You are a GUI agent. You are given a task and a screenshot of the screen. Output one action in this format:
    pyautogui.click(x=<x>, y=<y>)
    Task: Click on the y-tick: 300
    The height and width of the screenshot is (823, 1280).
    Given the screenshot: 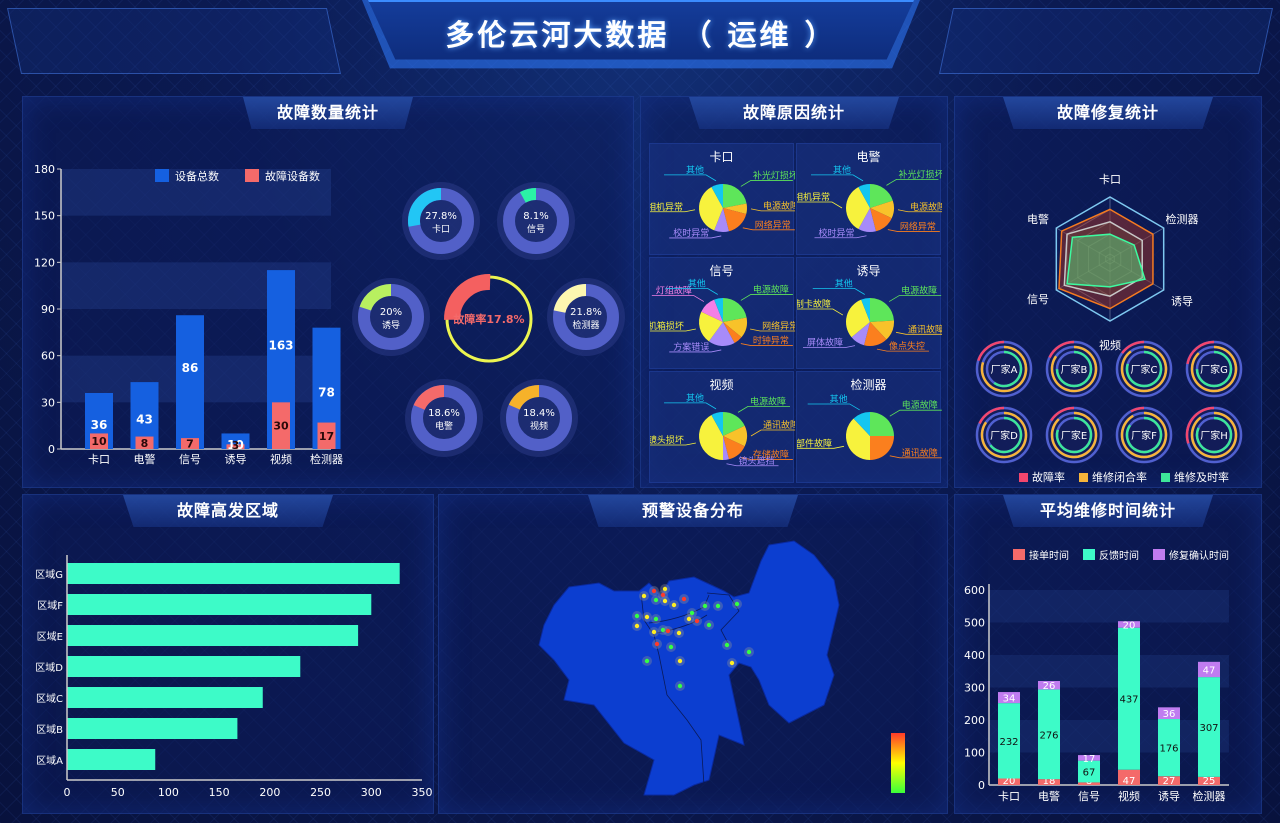 What is the action you would take?
    pyautogui.click(x=974, y=688)
    